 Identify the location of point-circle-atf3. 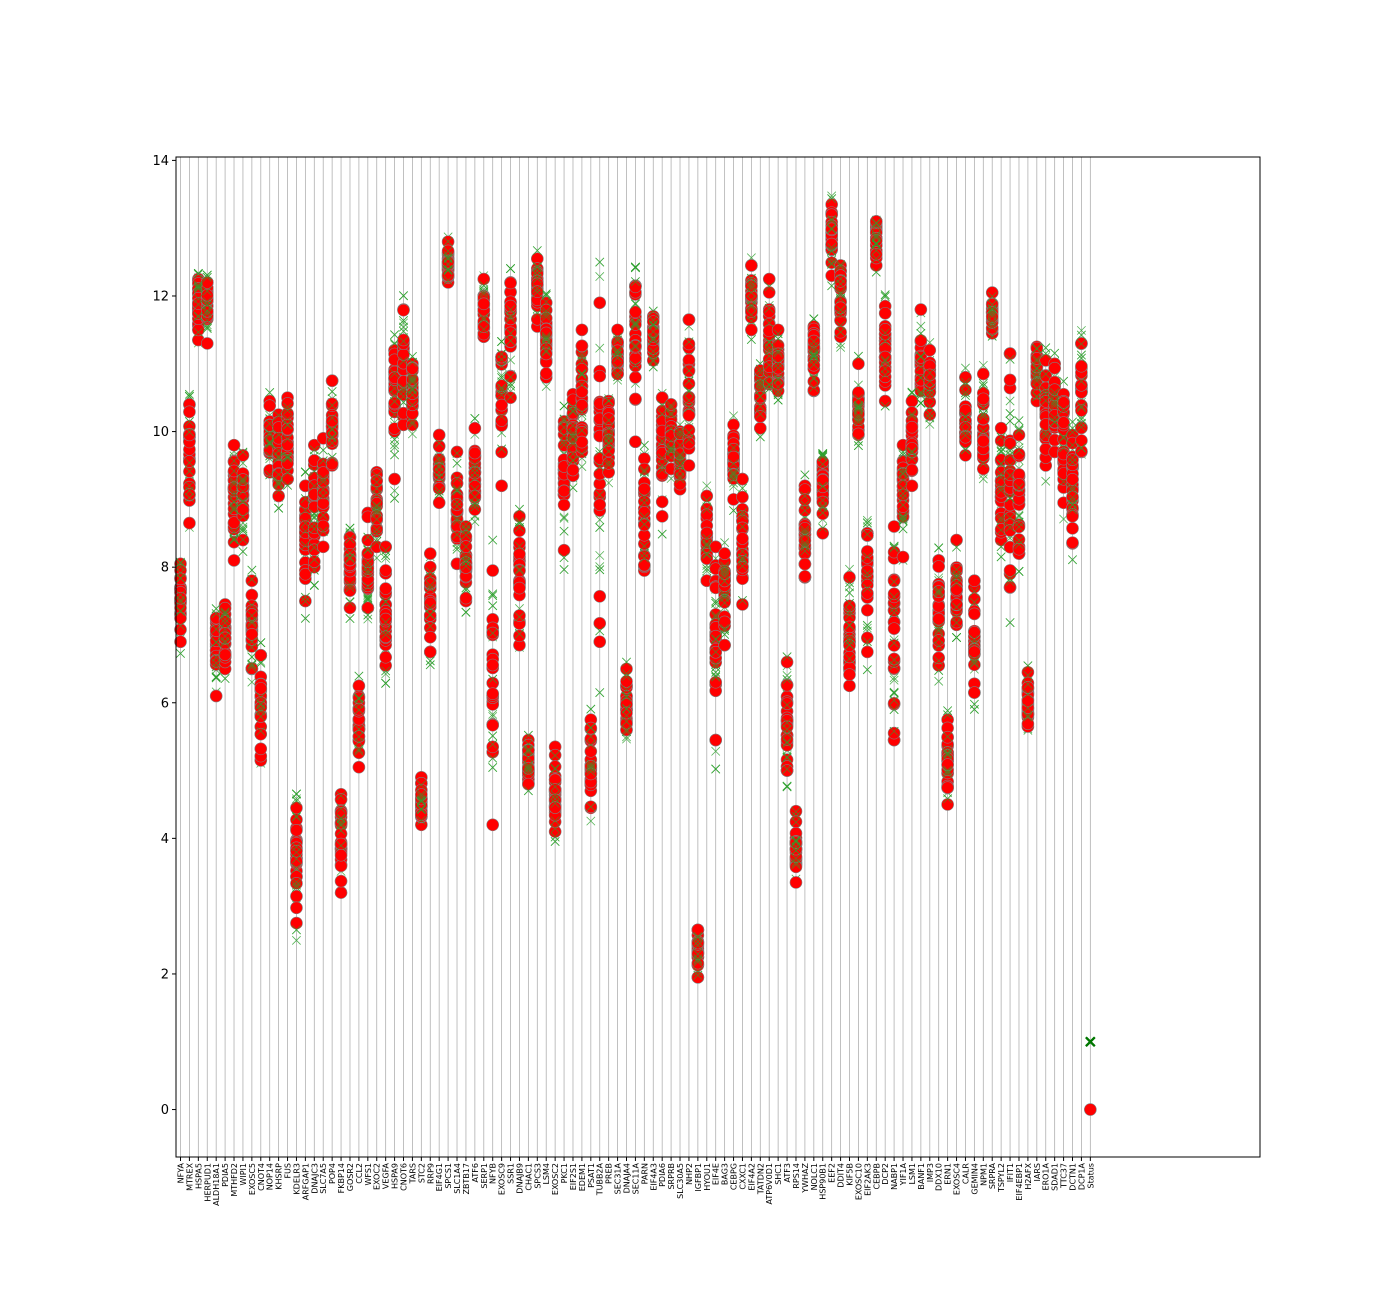
(787, 771).